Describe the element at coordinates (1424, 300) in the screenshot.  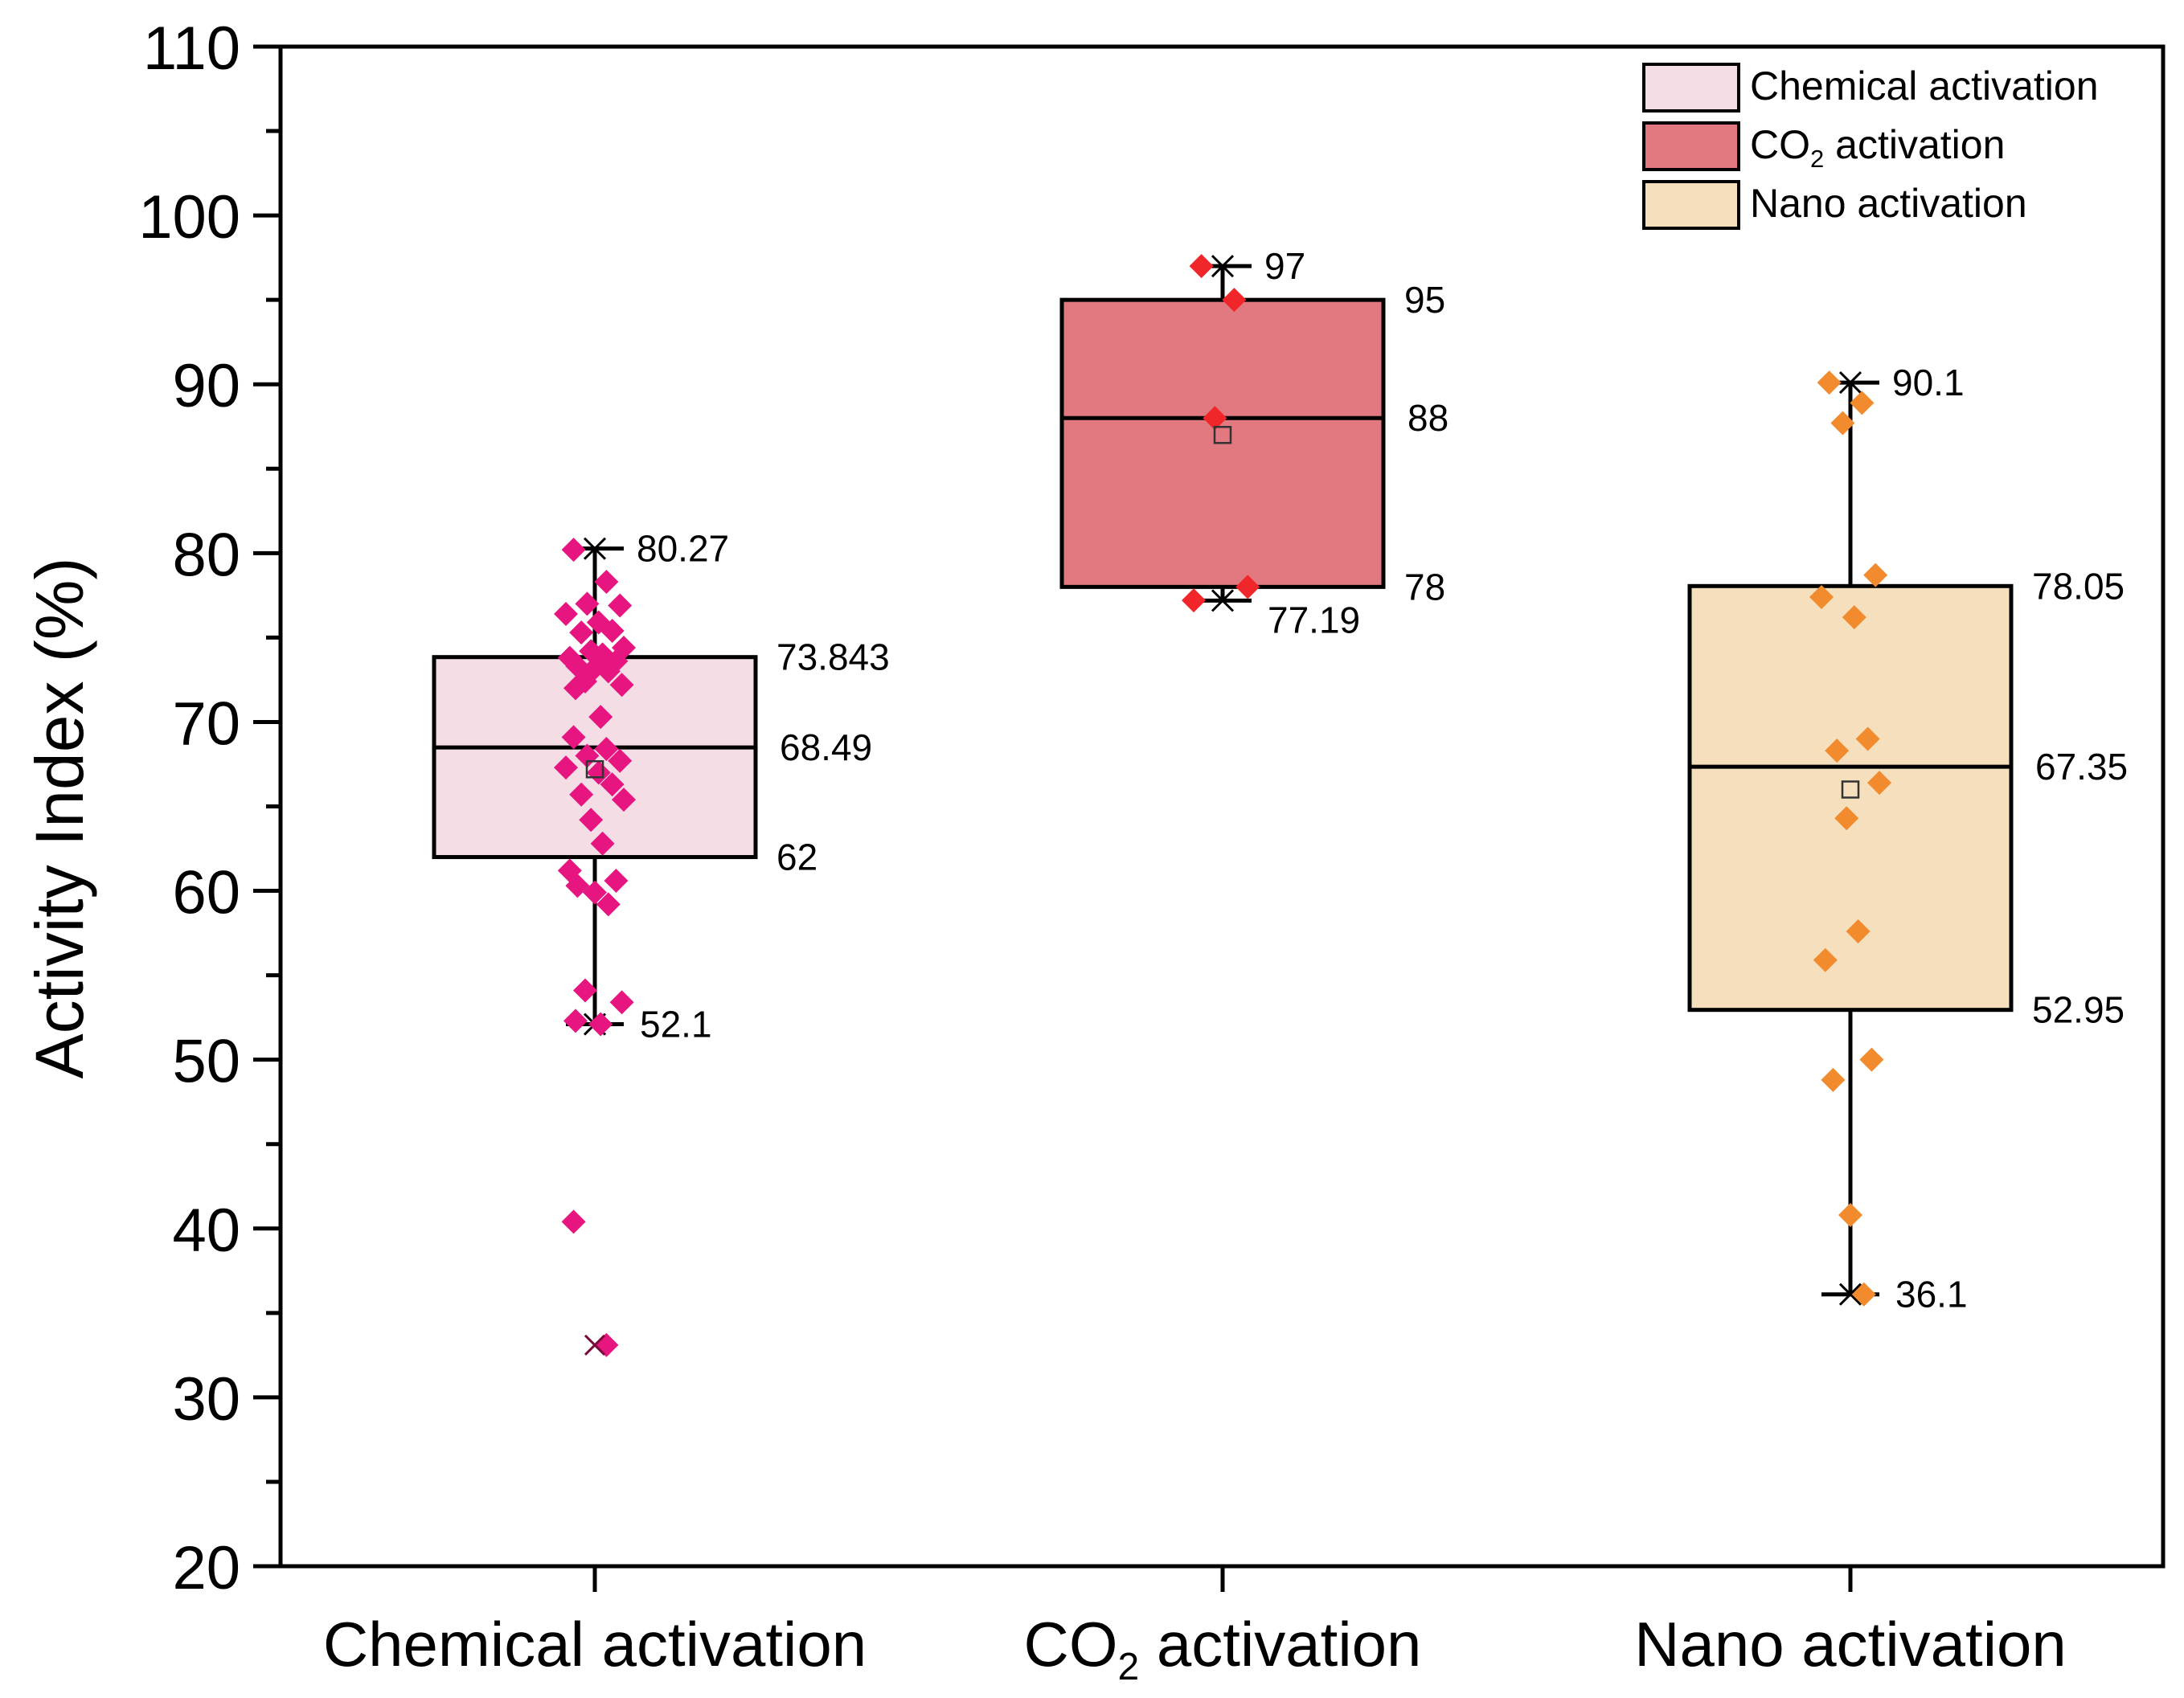
I see `q3-label: 95` at that location.